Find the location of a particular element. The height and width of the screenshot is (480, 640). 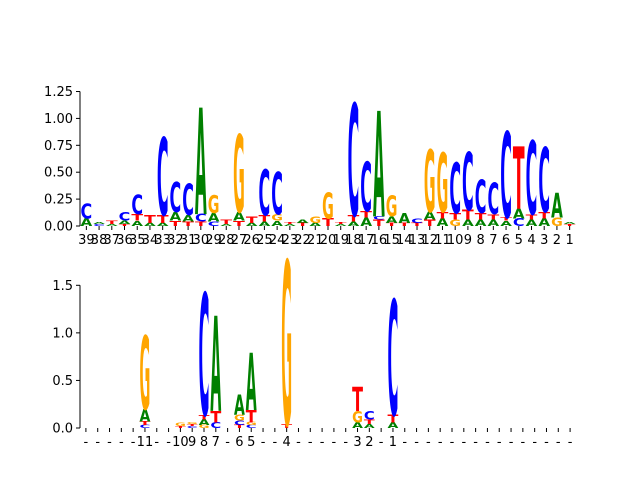

x-tick-label: 3 is located at coordinates (357, 442).